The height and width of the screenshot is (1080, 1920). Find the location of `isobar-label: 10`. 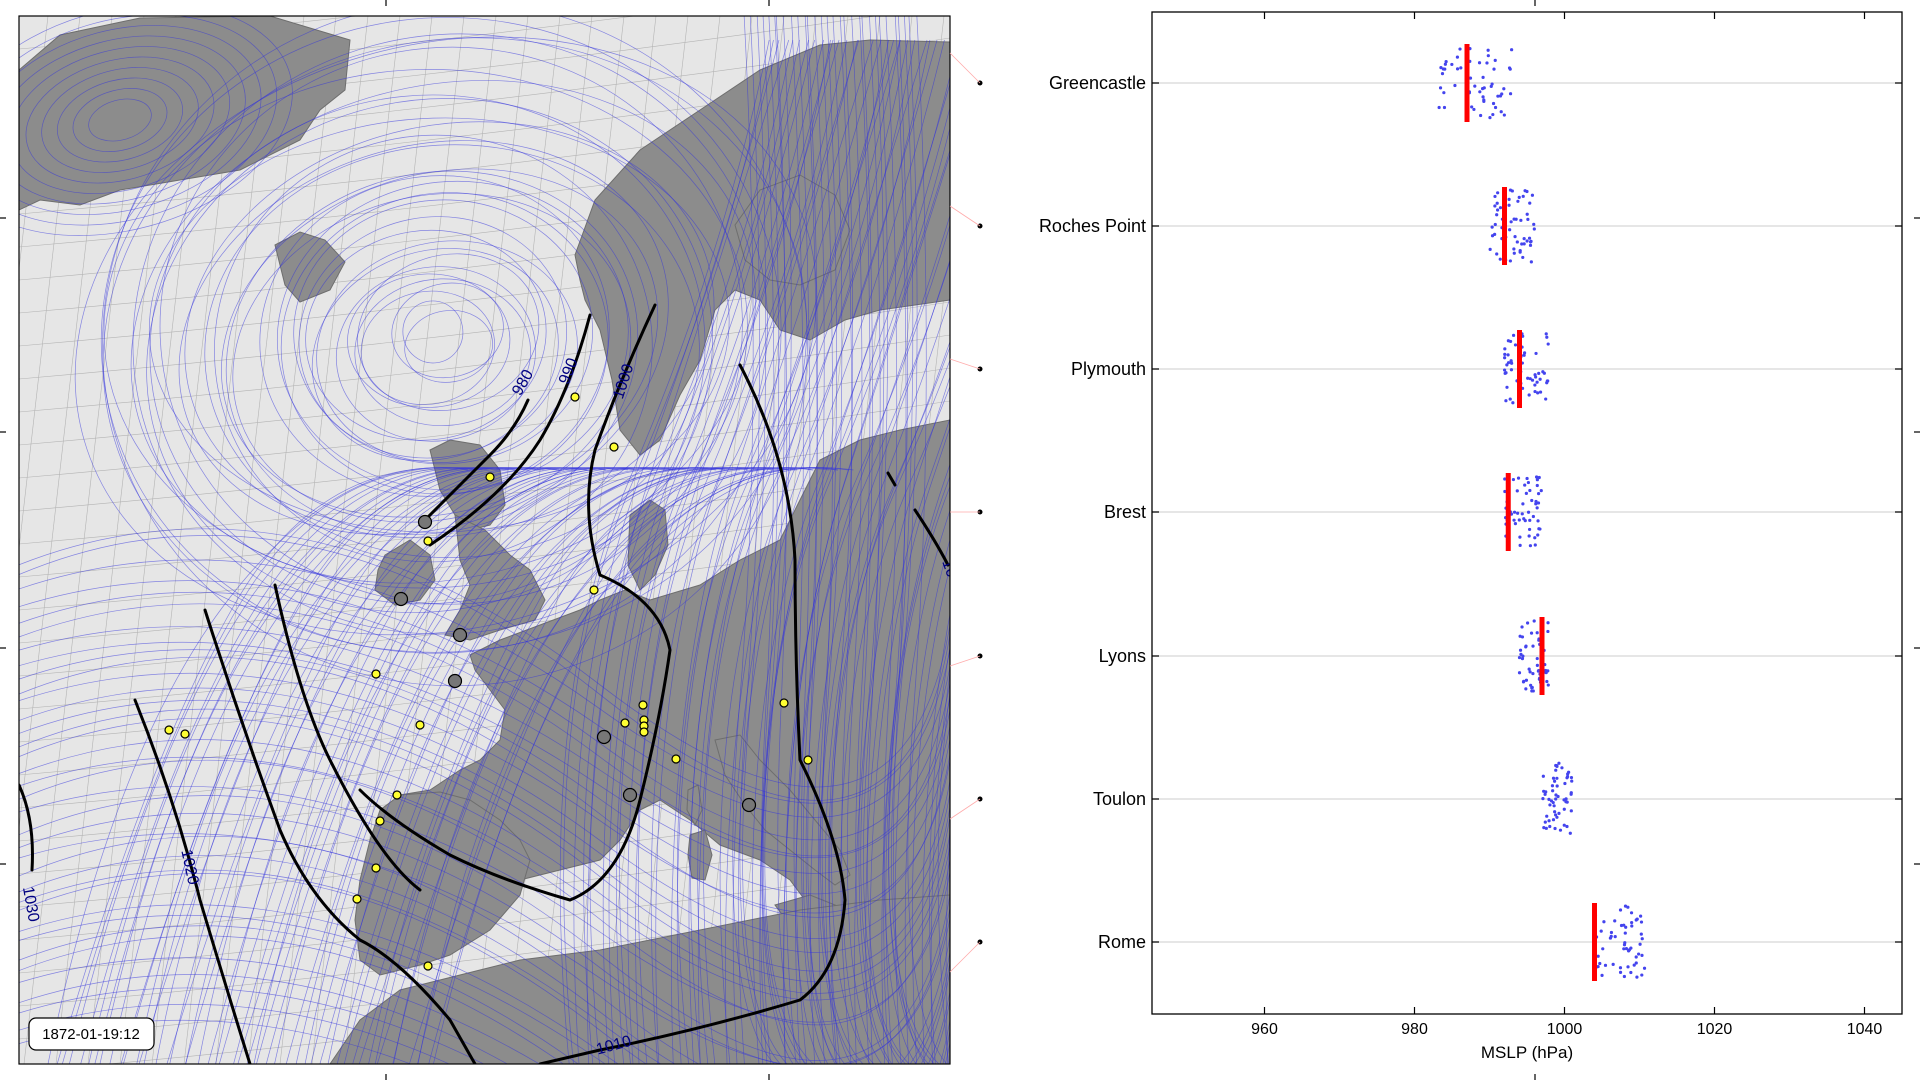

isobar-label: 10 is located at coordinates (949, 568).